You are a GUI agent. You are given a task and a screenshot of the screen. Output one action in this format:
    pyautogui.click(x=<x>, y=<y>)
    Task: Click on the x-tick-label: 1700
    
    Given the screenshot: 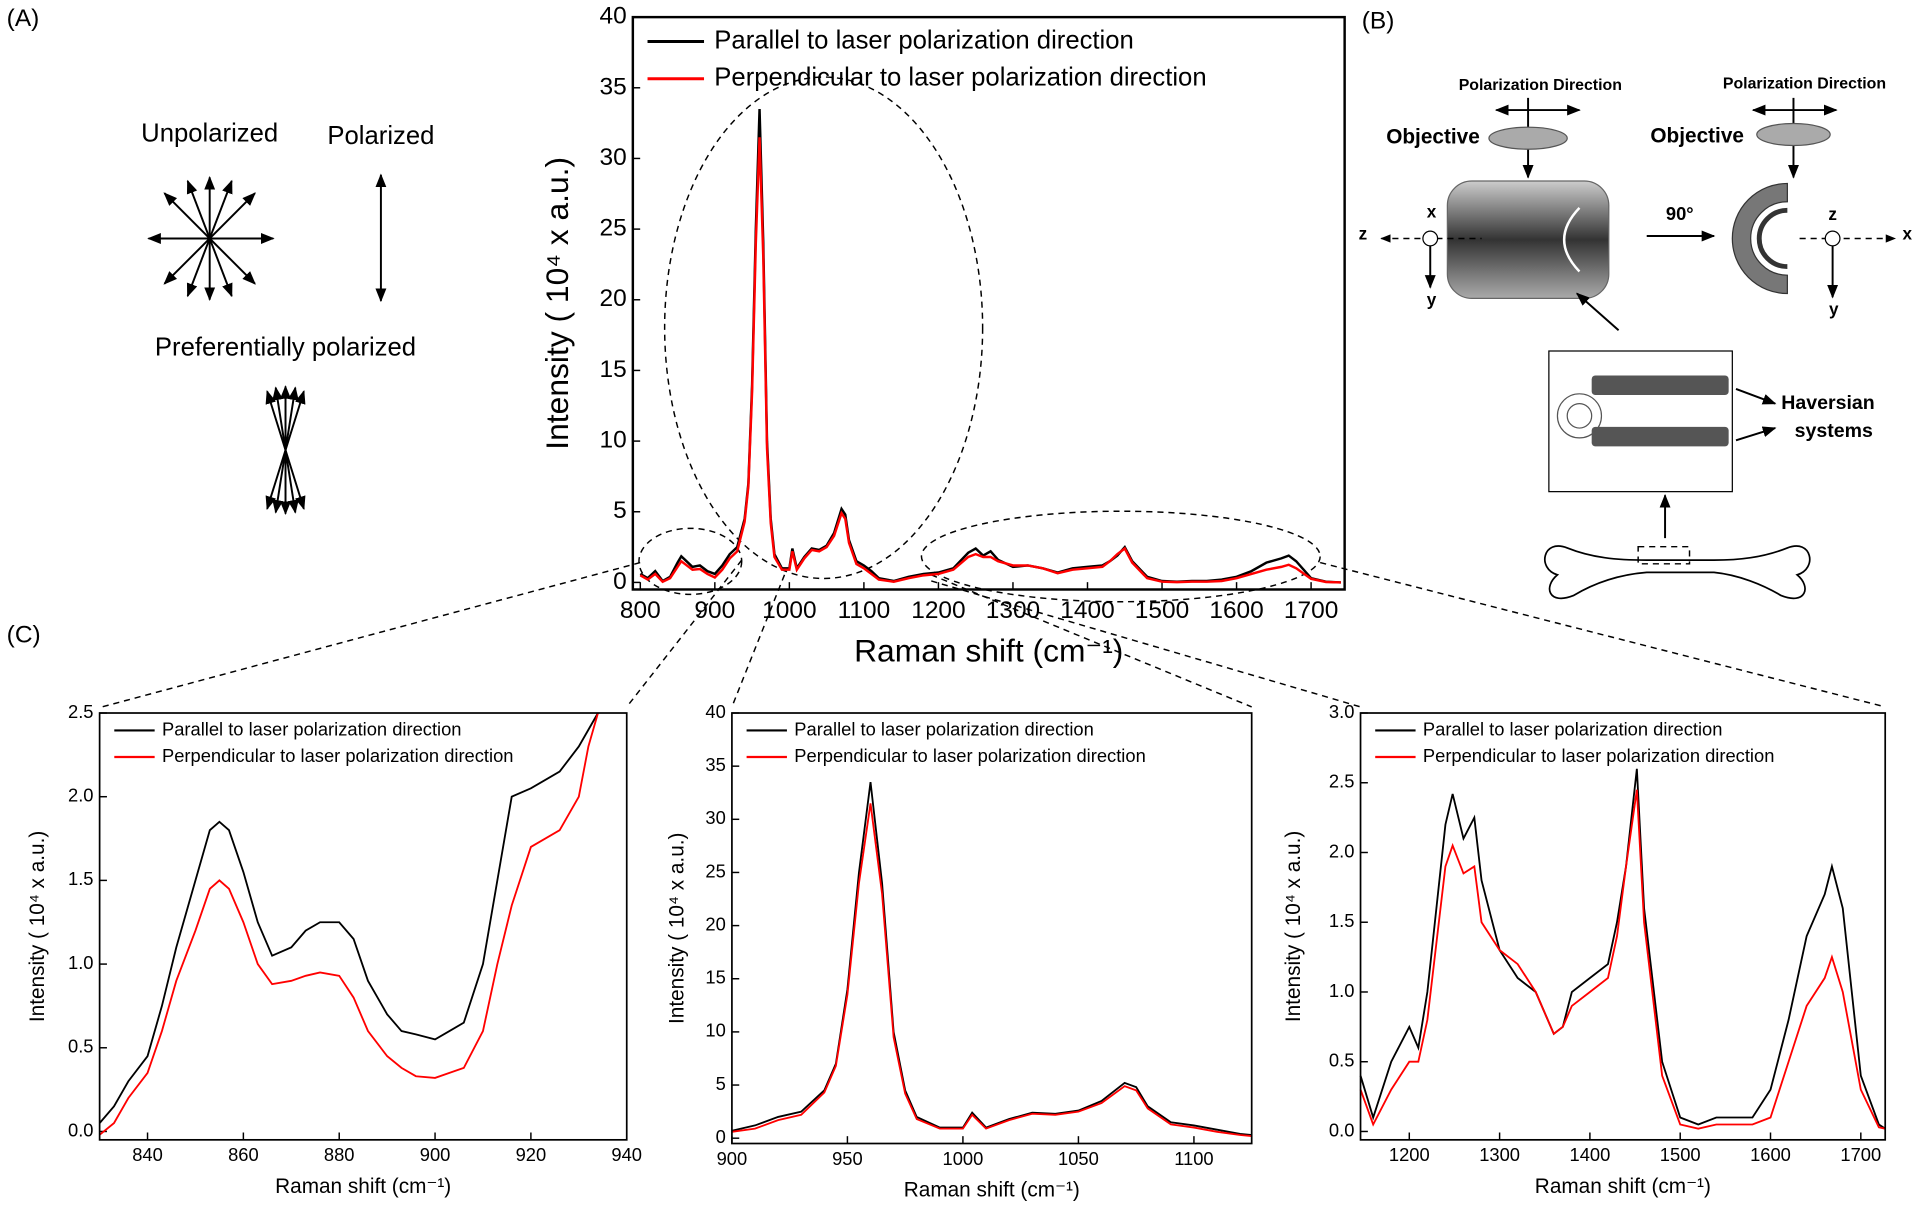 What is the action you would take?
    pyautogui.click(x=1311, y=610)
    